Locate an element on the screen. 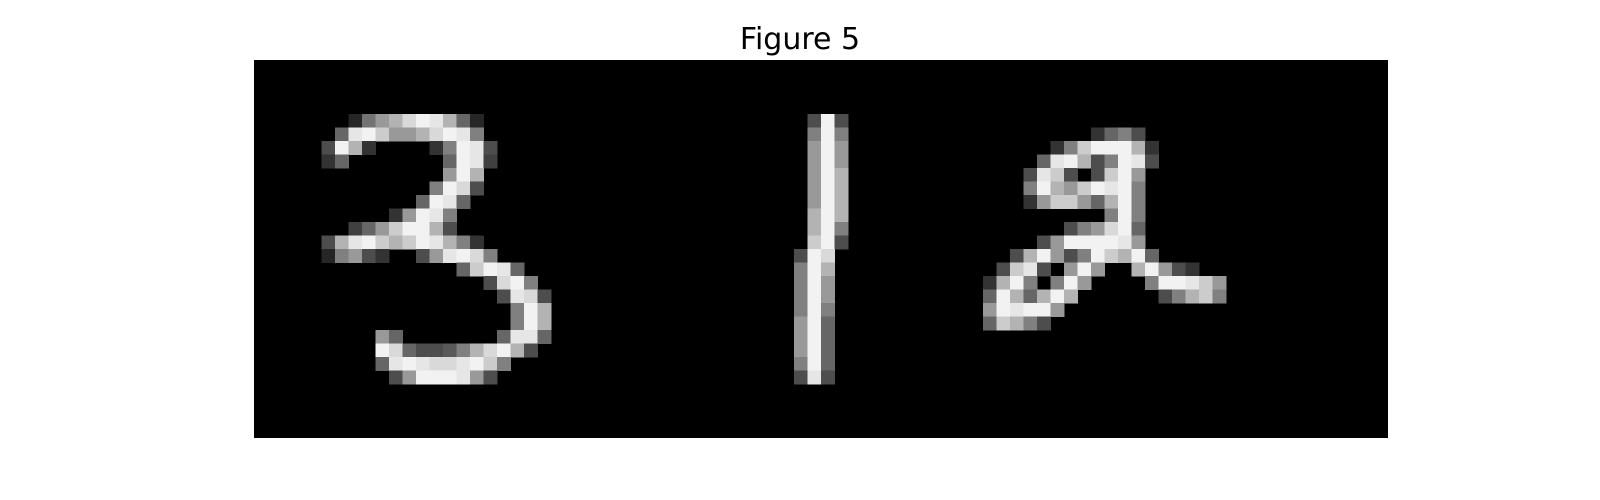 The height and width of the screenshot is (500, 1600). digit-2-glyph is located at coordinates (1105, 229).